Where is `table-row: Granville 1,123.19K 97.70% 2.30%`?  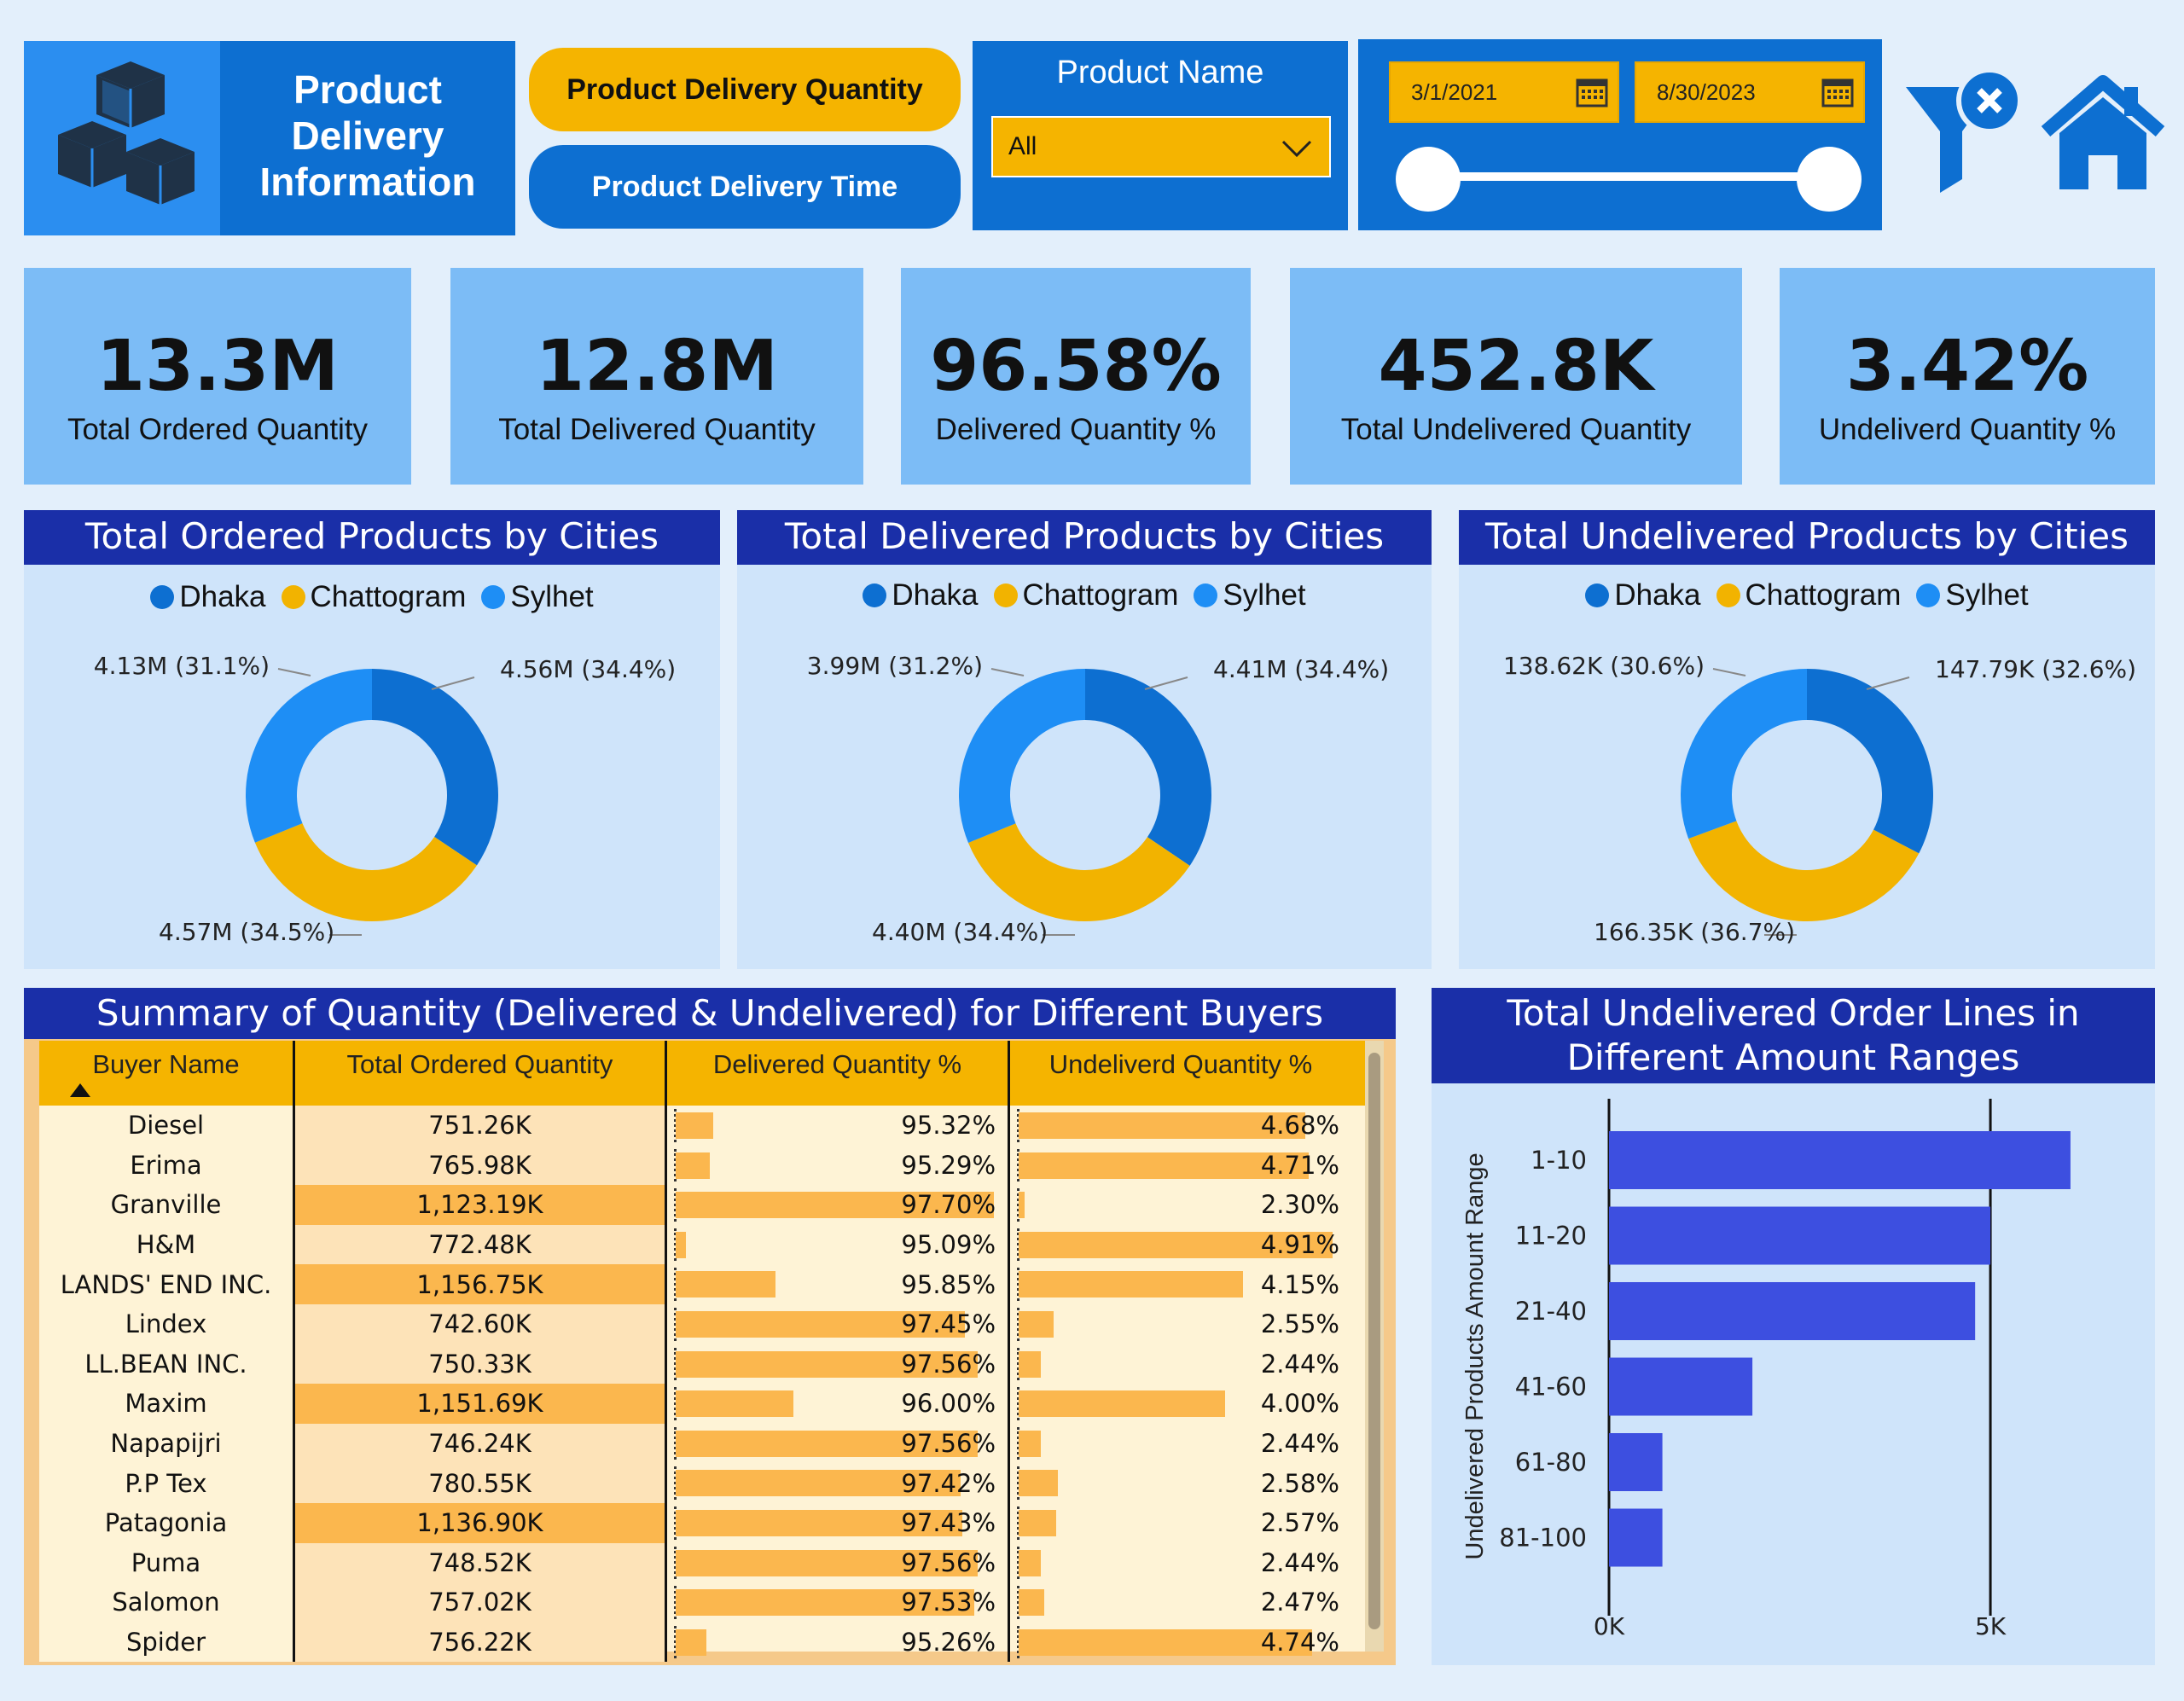
table-row: Granville 1,123.19K 97.70% 2.30% is located at coordinates (711, 1205).